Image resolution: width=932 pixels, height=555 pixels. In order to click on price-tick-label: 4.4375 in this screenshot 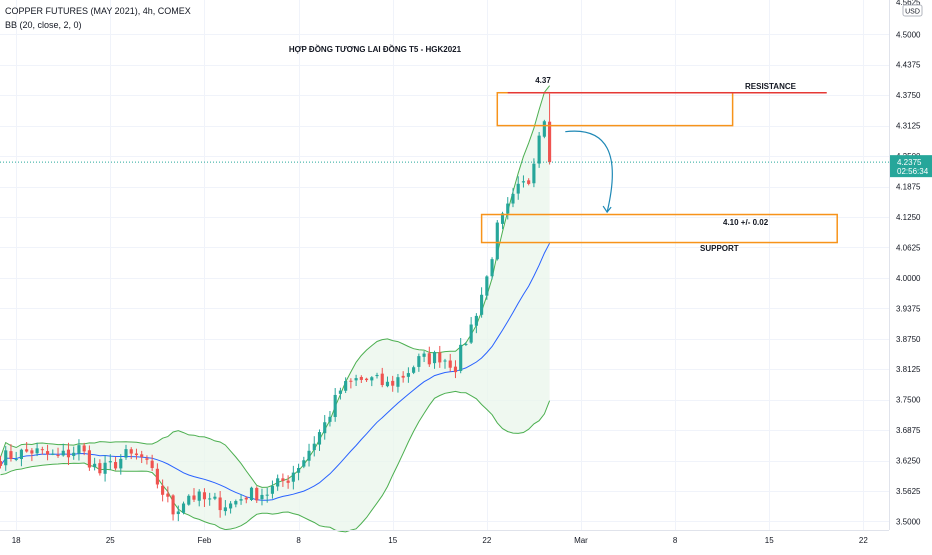, I will do `click(908, 65)`.